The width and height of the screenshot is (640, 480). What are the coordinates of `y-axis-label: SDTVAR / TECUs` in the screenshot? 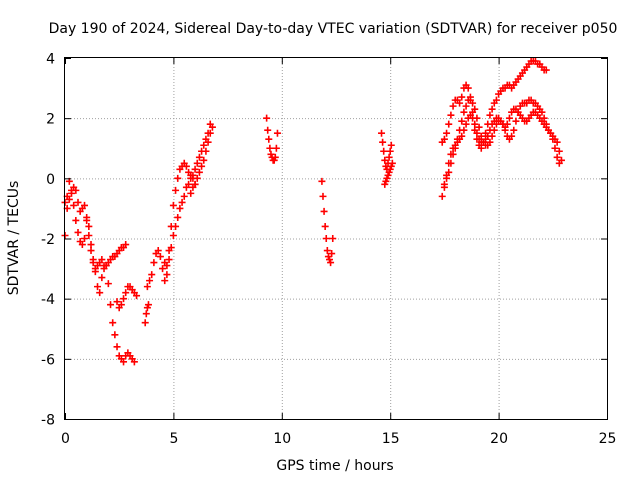 It's located at (14, 238).